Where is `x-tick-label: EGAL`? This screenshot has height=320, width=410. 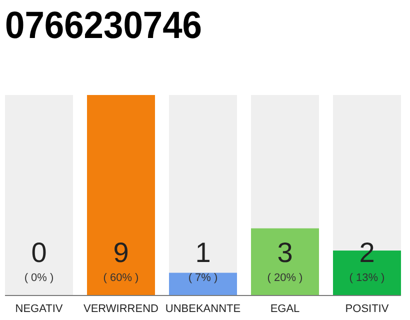 x-tick-label: EGAL is located at coordinates (285, 309).